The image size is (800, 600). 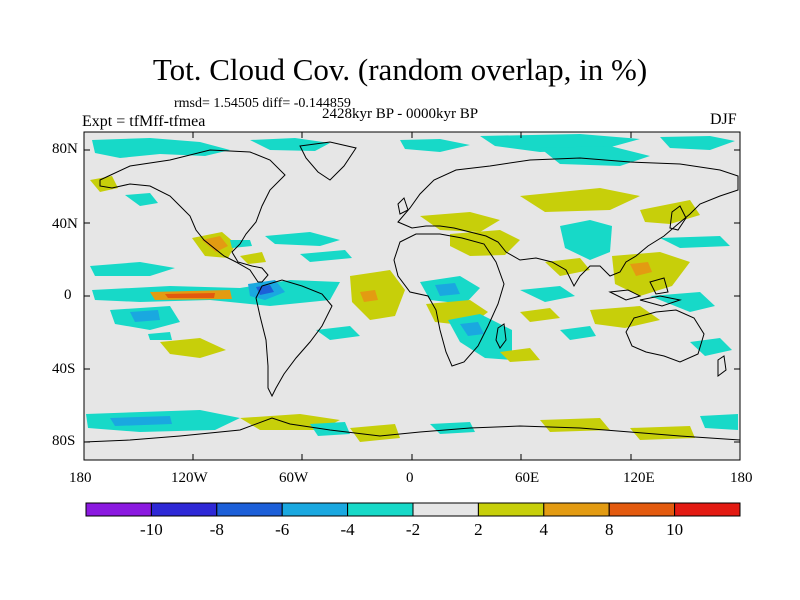 I want to click on lat-tick-80n: 80N, so click(x=65, y=149).